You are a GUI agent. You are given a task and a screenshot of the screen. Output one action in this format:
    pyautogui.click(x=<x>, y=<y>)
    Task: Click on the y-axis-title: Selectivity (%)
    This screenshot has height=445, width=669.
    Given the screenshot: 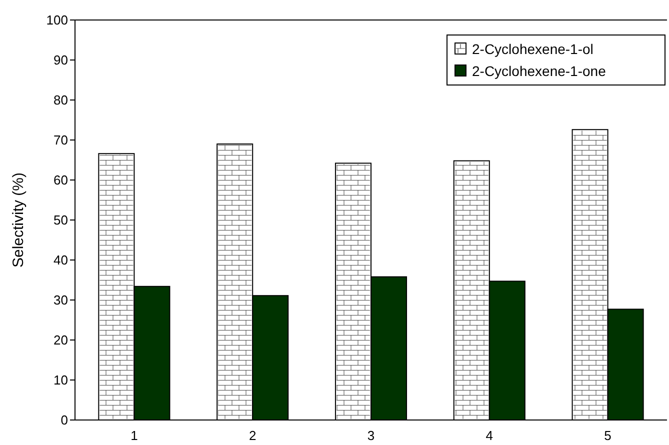 What is the action you would take?
    pyautogui.click(x=18, y=220)
    